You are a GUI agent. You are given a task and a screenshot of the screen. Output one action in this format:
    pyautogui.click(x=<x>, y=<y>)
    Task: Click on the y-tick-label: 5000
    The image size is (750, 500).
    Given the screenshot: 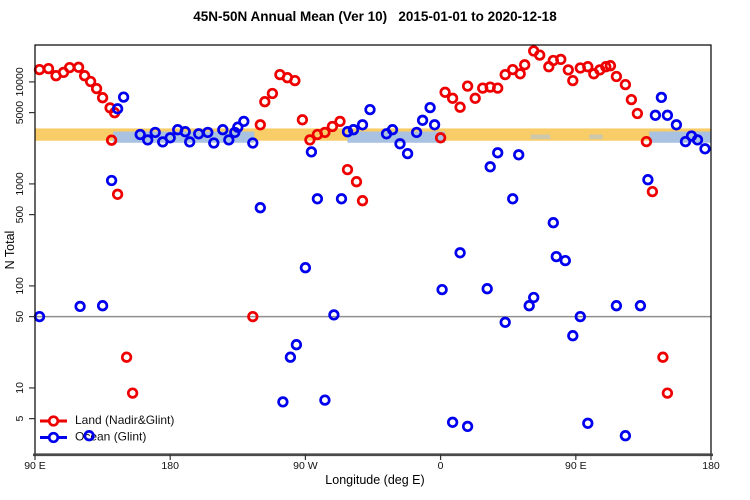 What is the action you would take?
    pyautogui.click(x=20, y=113)
    